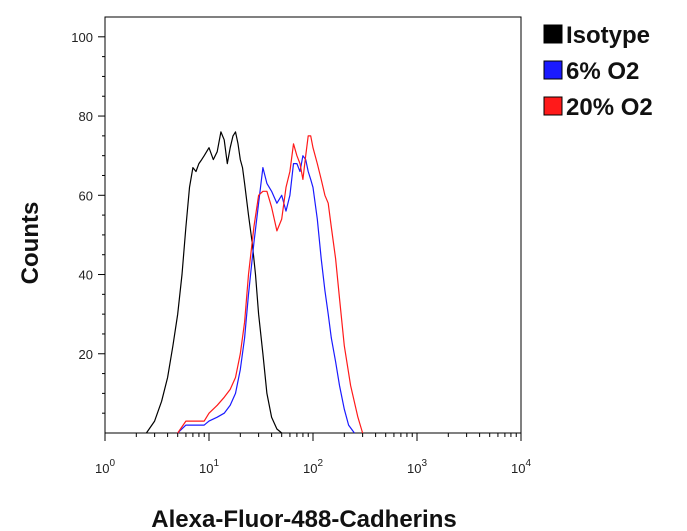 The height and width of the screenshot is (531, 687). What do you see at coordinates (609, 107) in the screenshot?
I see `legend-label: 20% O2` at bounding box center [609, 107].